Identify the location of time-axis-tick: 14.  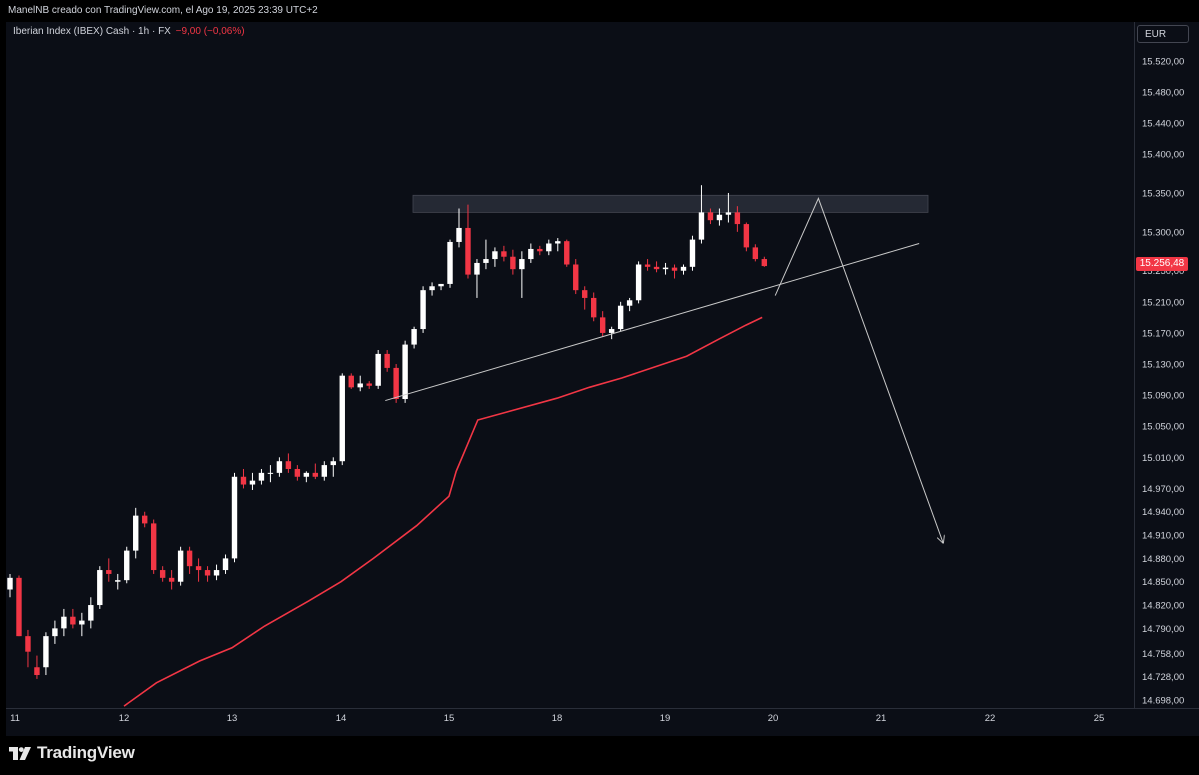
(341, 718).